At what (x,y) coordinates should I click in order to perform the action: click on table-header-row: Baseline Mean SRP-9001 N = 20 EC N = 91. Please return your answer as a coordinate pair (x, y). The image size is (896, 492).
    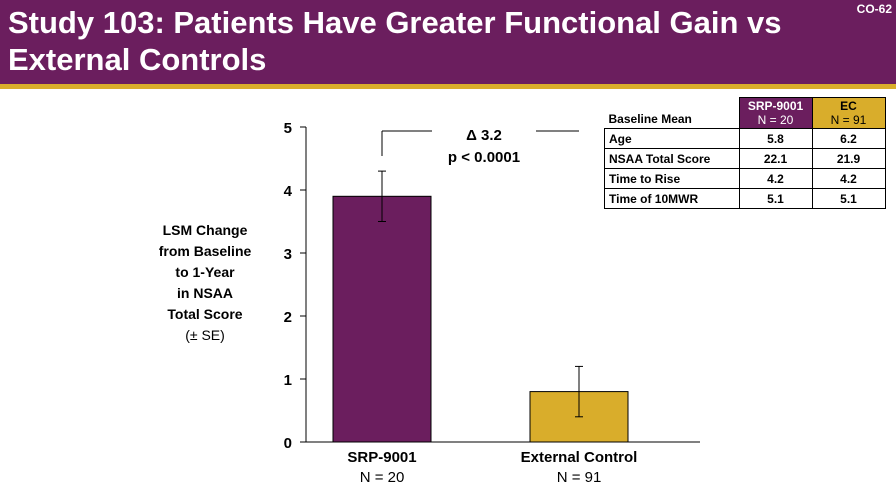
    Looking at the image, I should click on (745, 113).